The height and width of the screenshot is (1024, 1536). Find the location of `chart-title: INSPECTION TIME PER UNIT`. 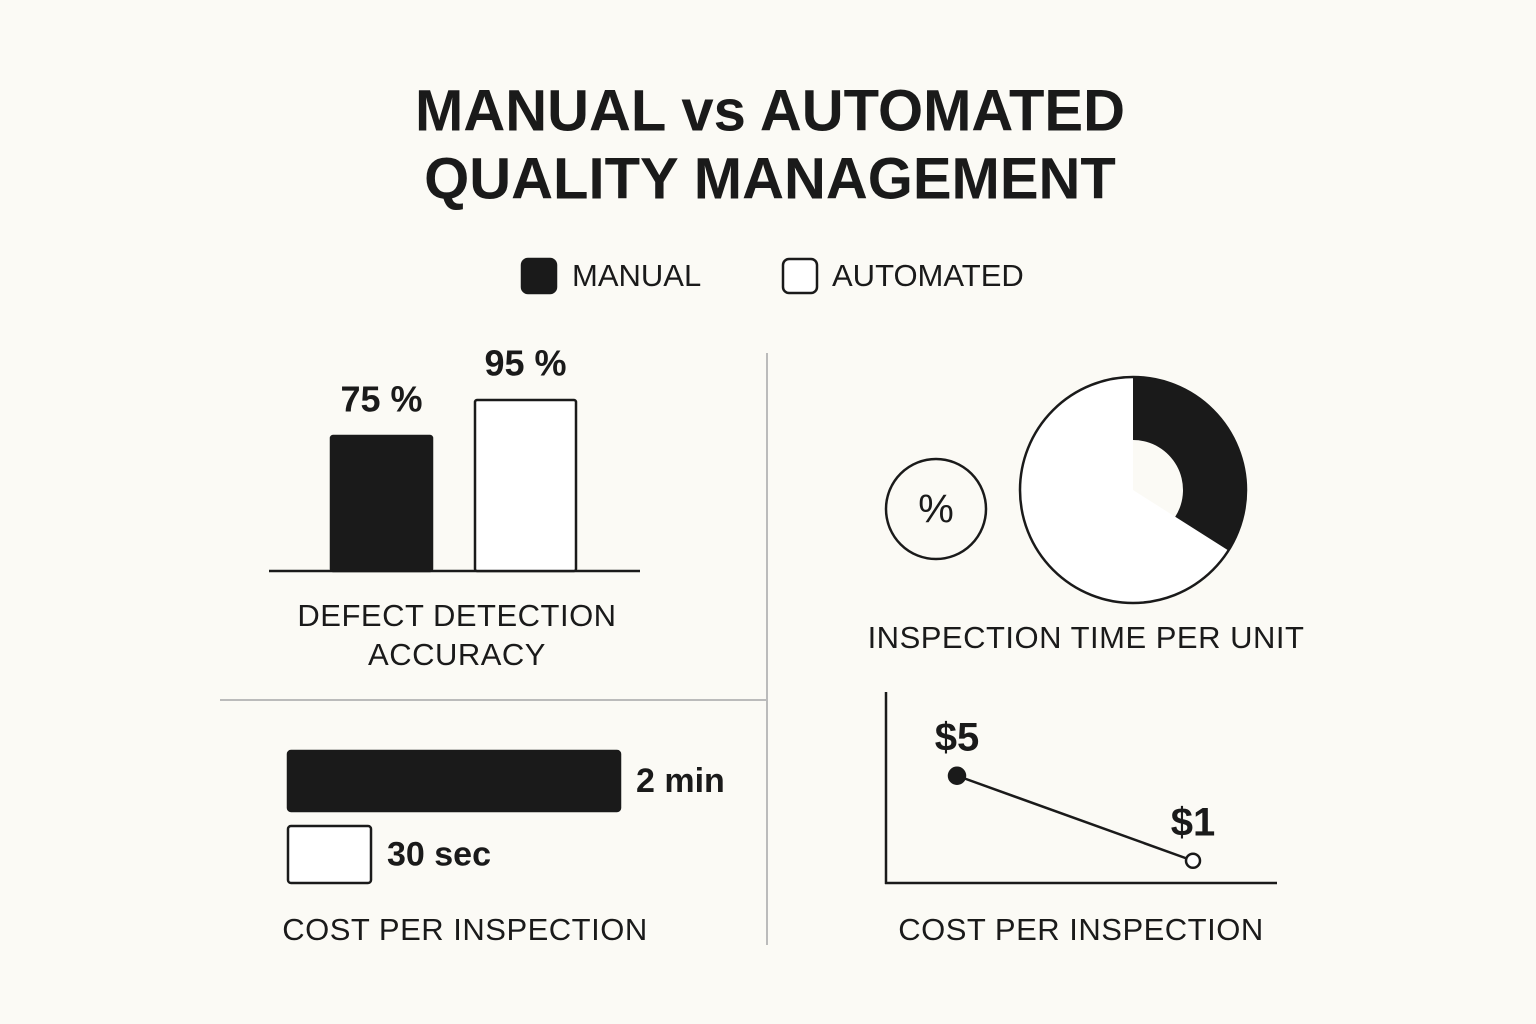

chart-title: INSPECTION TIME PER UNIT is located at coordinates (1086, 637).